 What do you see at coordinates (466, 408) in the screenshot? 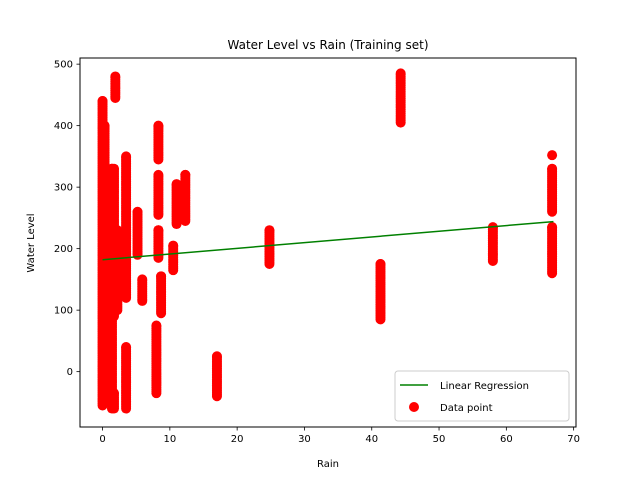
I see `legend-label-data-point: Data point` at bounding box center [466, 408].